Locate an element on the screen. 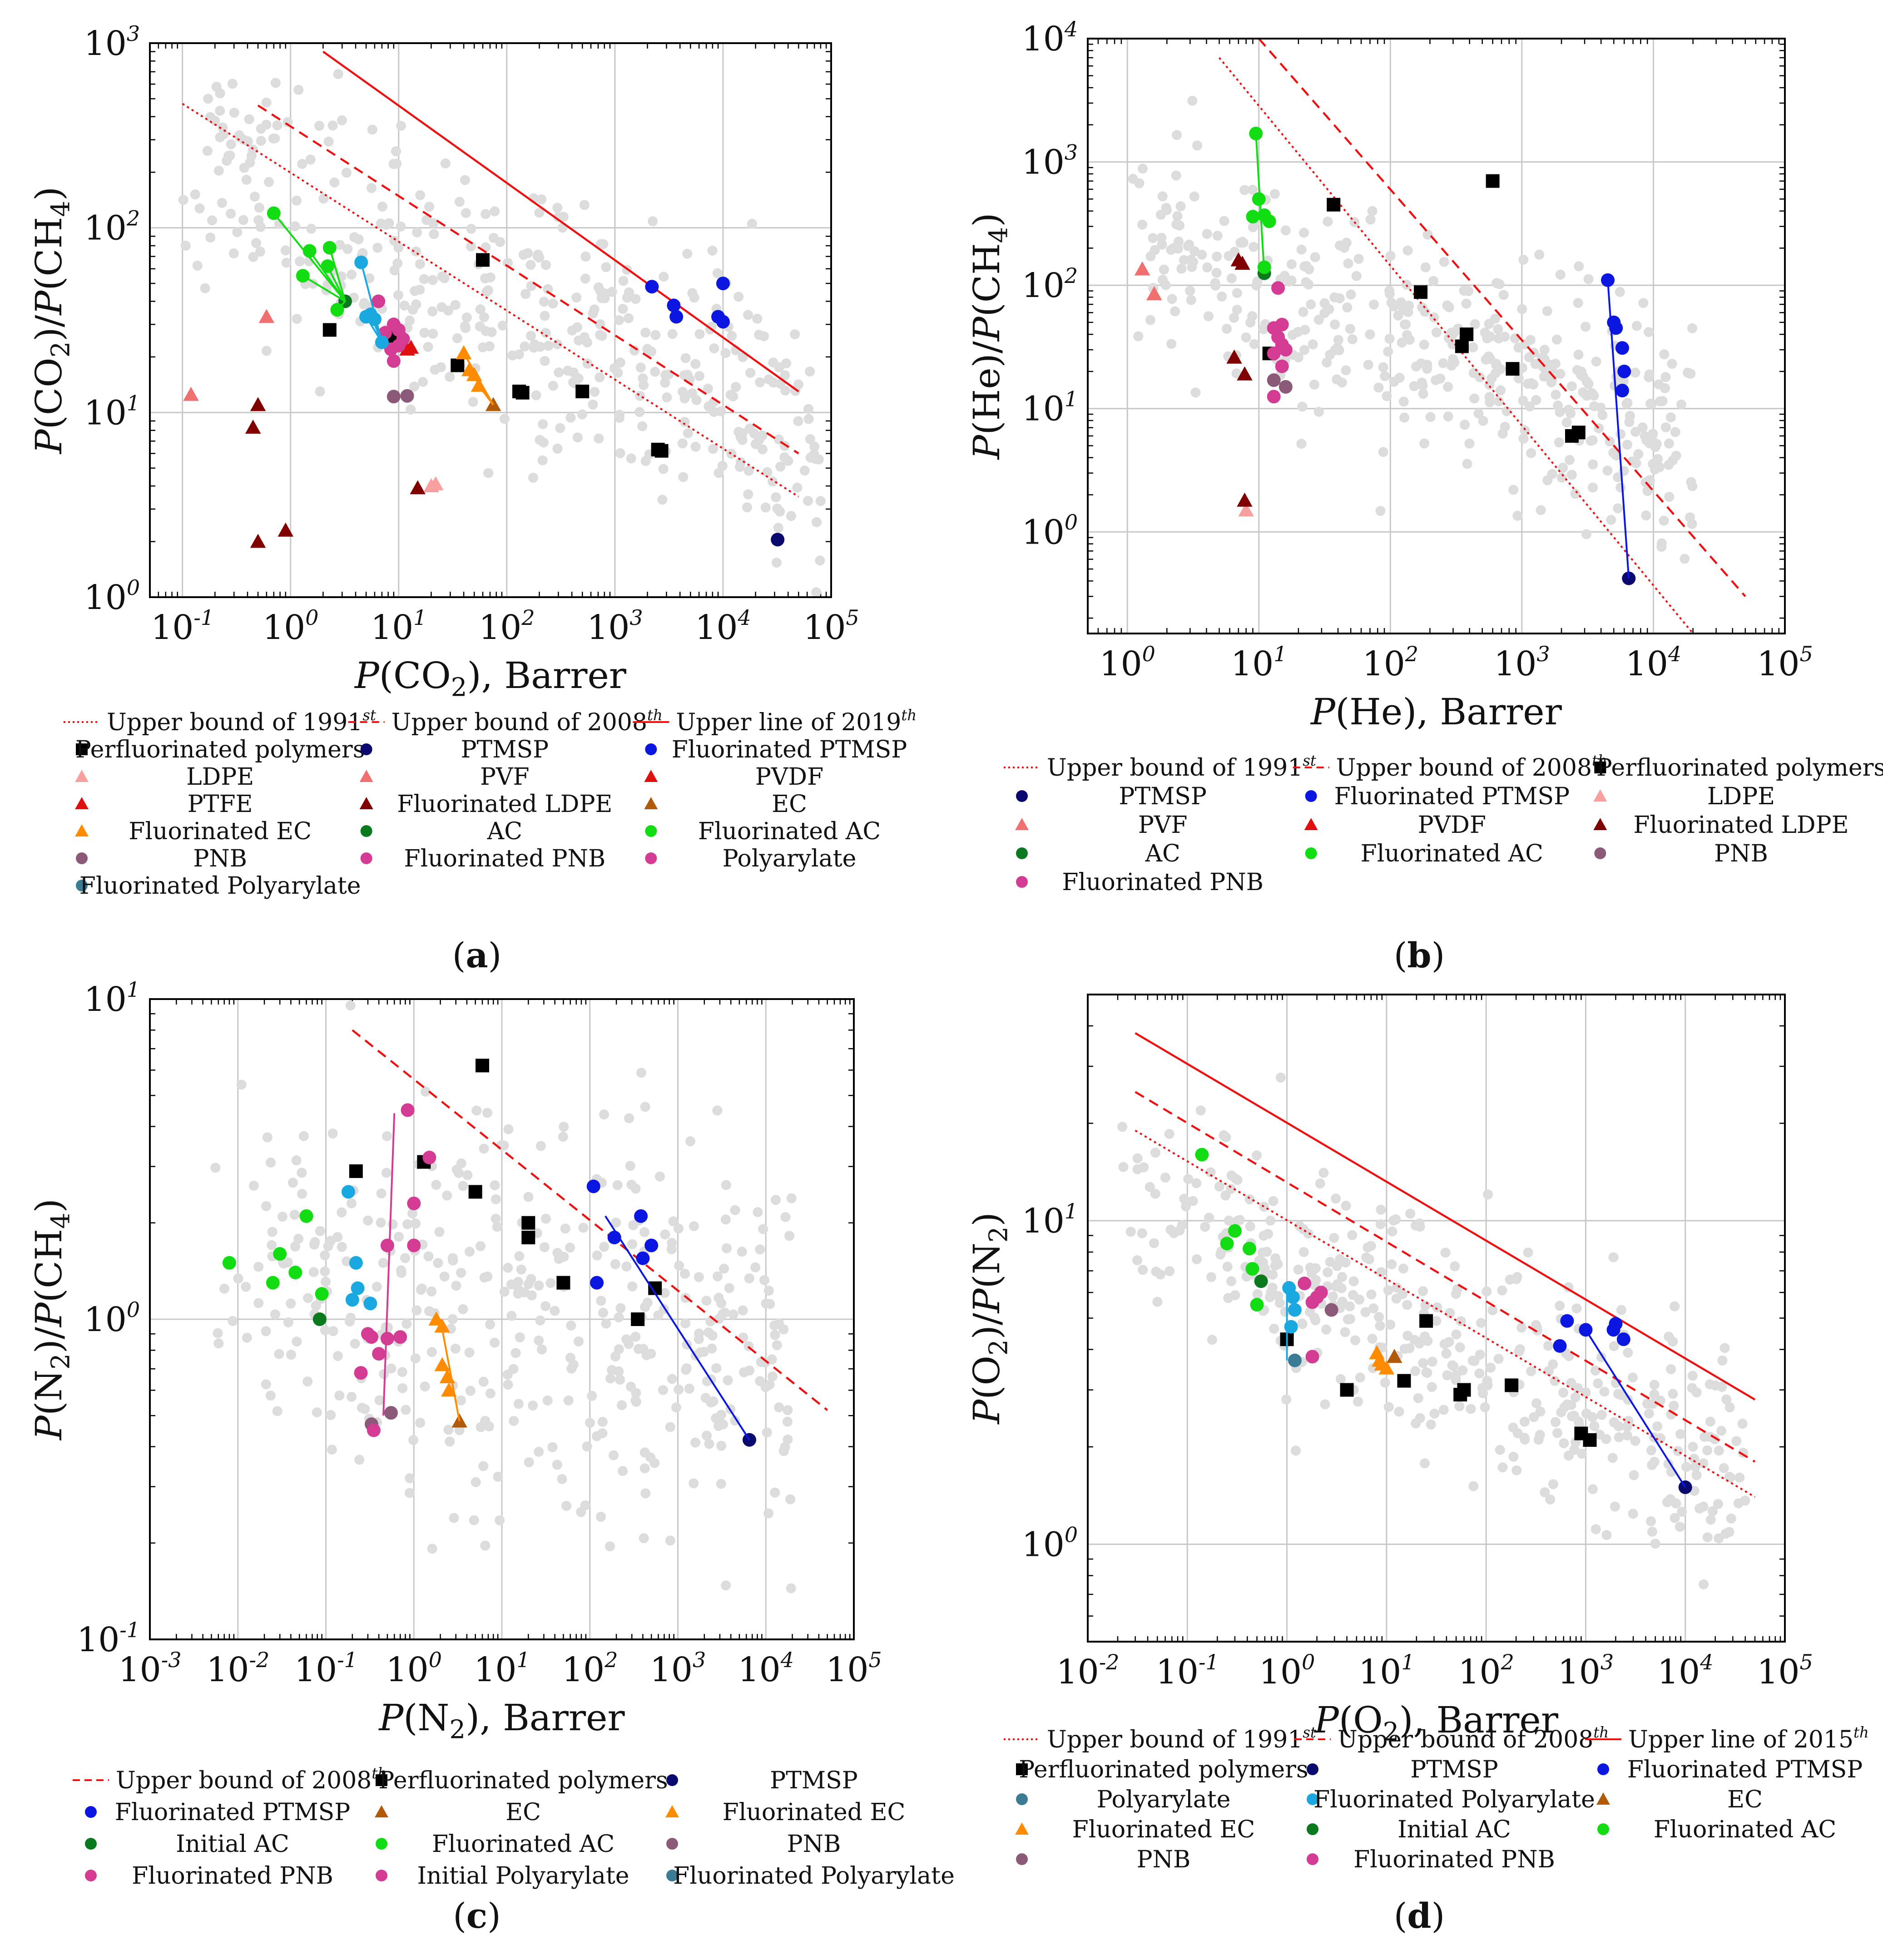  legend-label-a: PTFE is located at coordinates (220, 804).